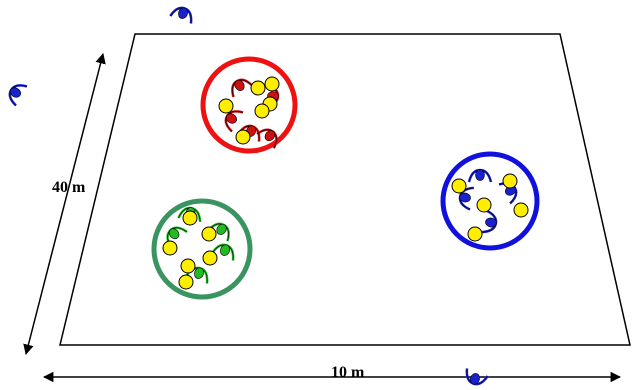 Image resolution: width=632 pixels, height=390 pixels. What do you see at coordinates (64, 204) in the screenshot?
I see `side-dimension-arrow` at bounding box center [64, 204].